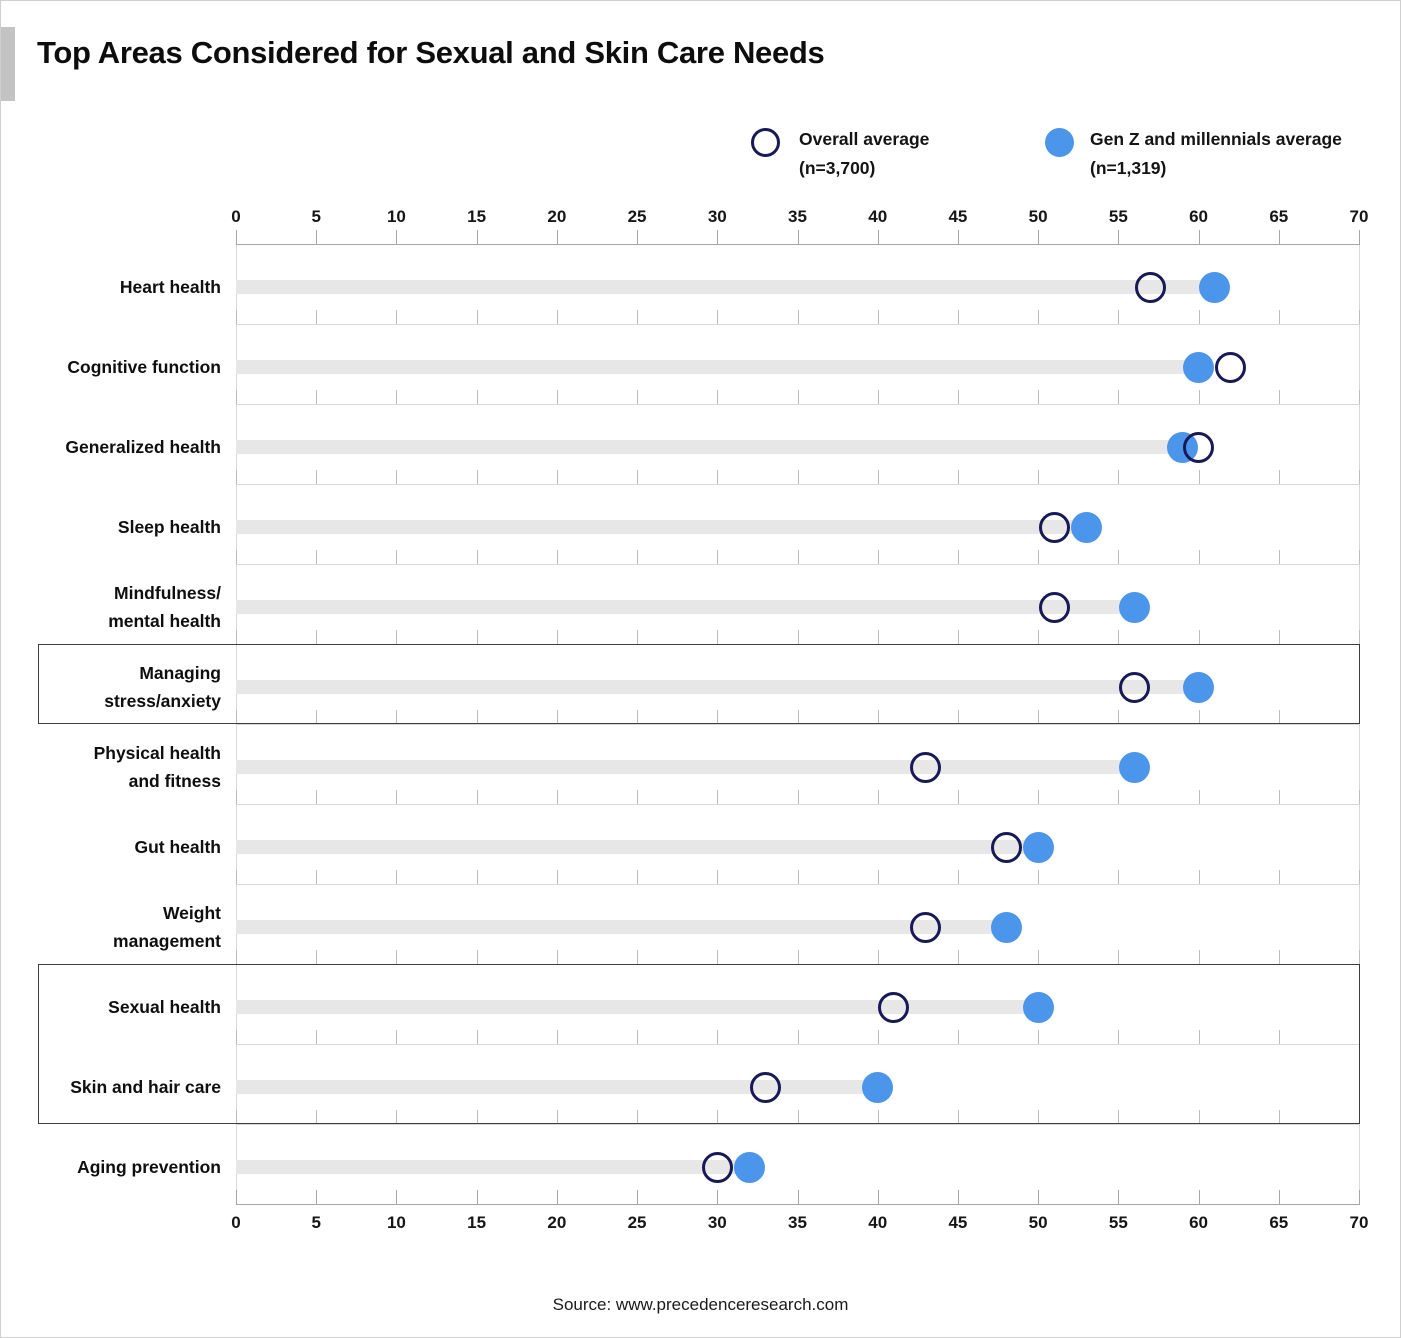 The height and width of the screenshot is (1338, 1401). I want to click on axis-tick-label-bottom: 55, so click(1118, 1222).